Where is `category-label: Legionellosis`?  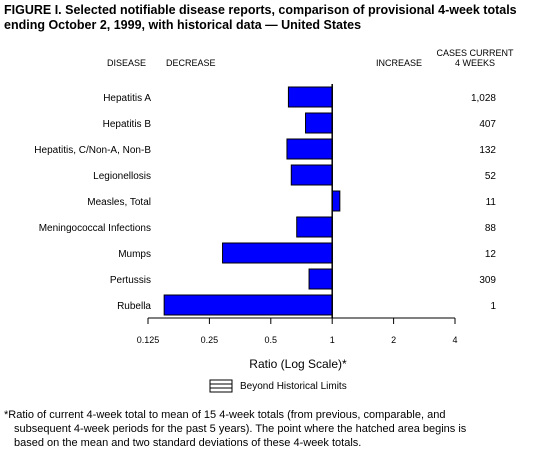 category-label: Legionellosis is located at coordinates (122, 176).